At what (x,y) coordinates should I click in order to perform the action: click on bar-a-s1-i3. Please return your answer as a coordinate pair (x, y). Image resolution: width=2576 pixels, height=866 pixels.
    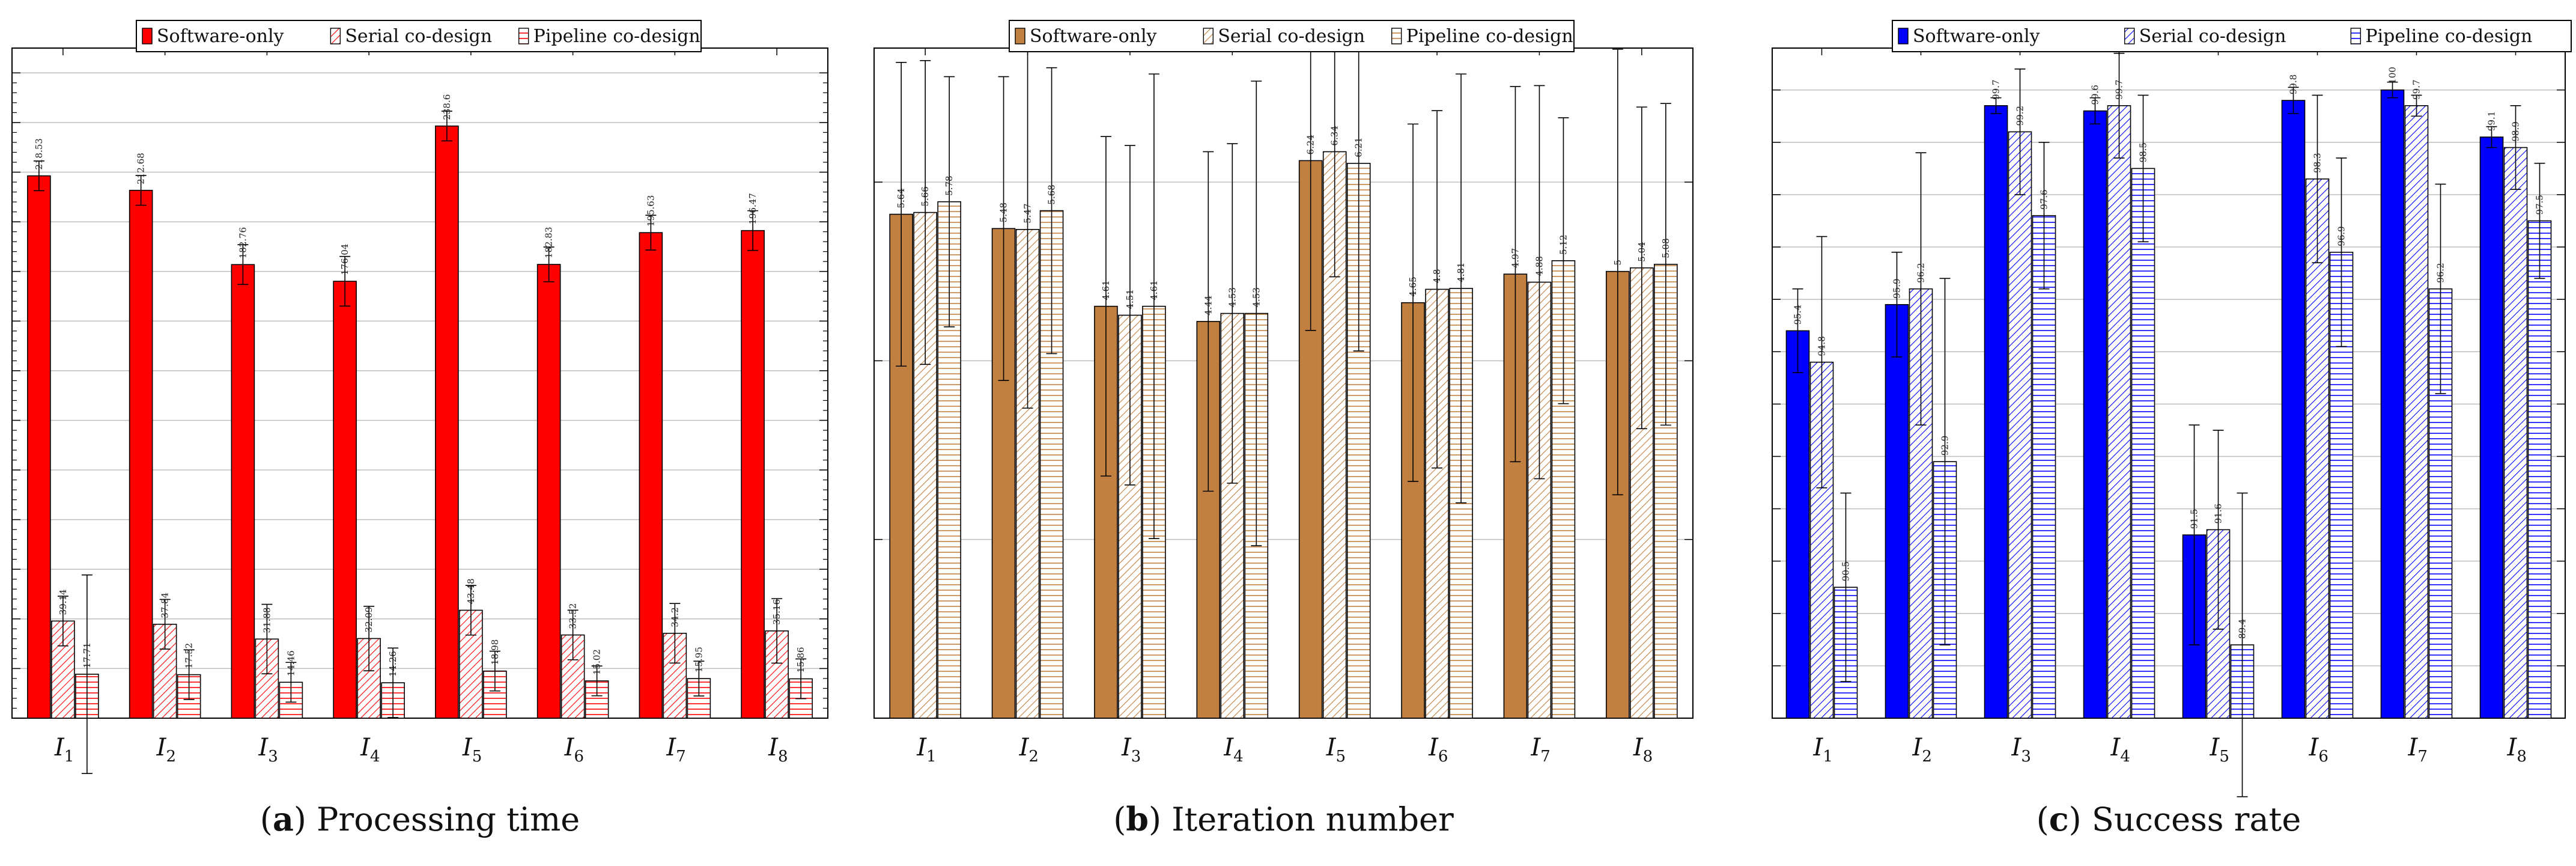
    Looking at the image, I should click on (243, 491).